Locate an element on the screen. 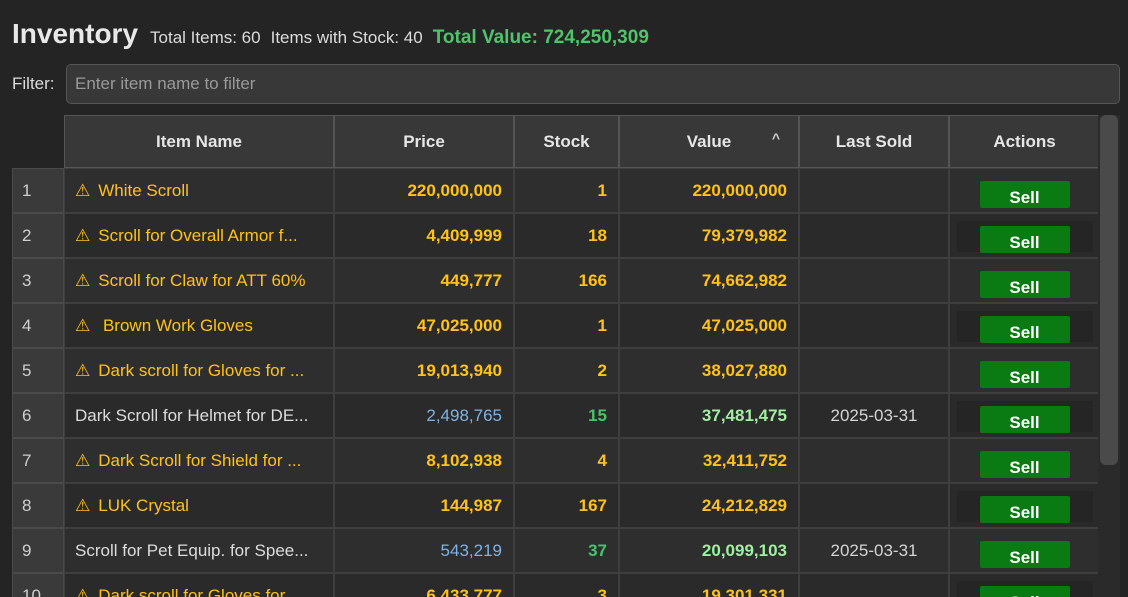 This screenshot has width=1128, height=597. column-header-value: Value ^ is located at coordinates (709, 141).